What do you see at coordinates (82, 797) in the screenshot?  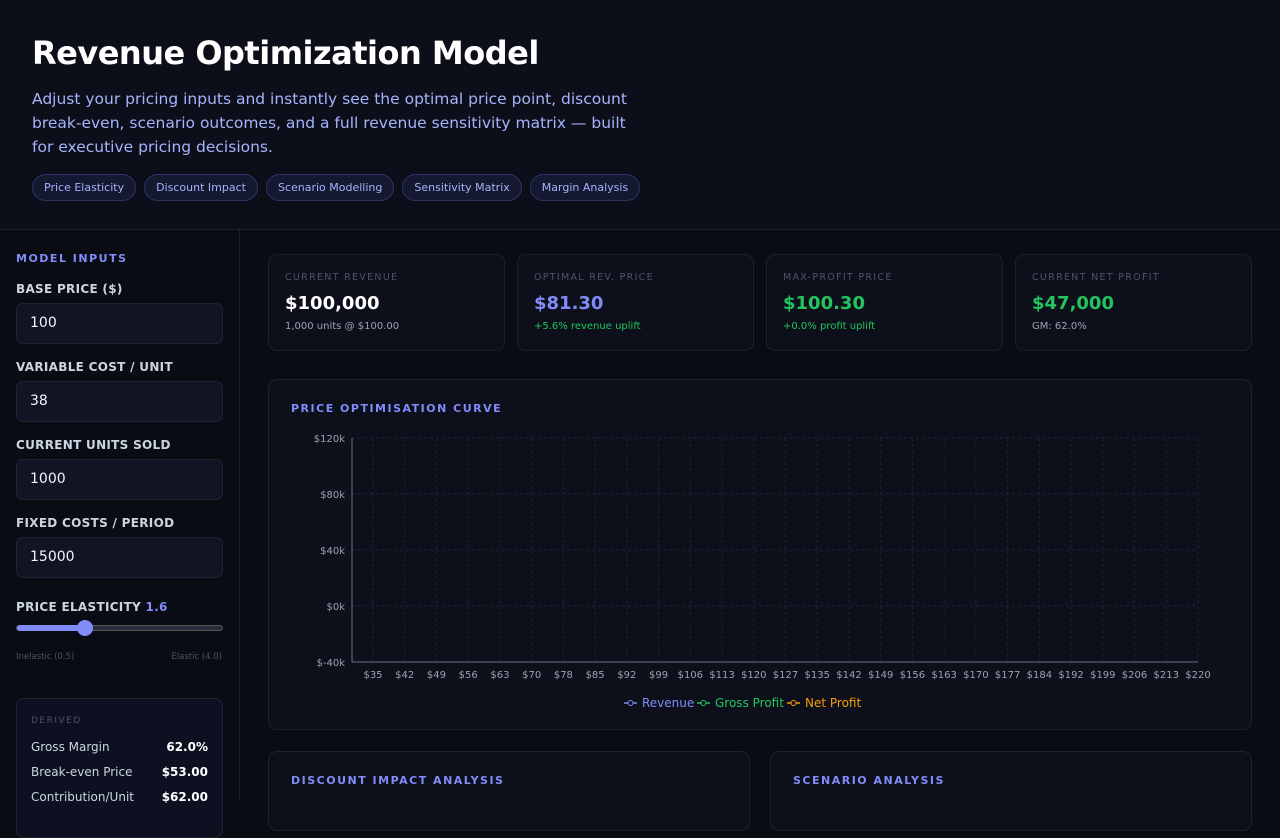 I see `derived-label: Contribution/Unit` at bounding box center [82, 797].